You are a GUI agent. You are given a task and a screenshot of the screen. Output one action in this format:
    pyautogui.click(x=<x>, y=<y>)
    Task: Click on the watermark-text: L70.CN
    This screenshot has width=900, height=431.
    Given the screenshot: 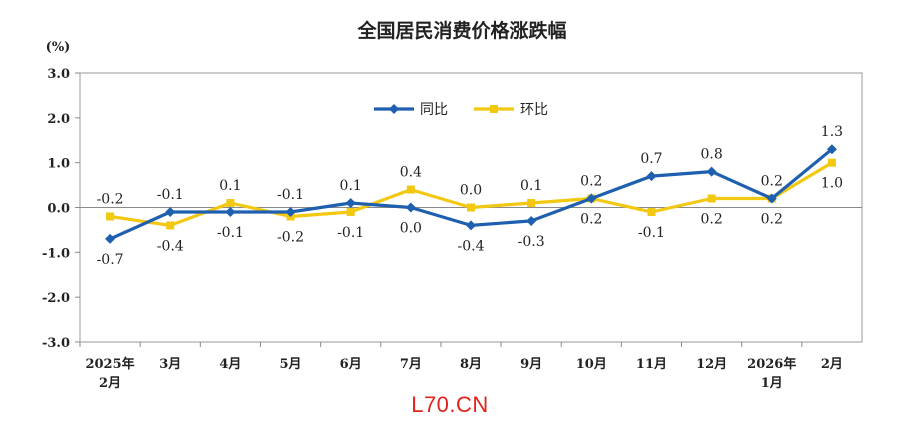 What is the action you would take?
    pyautogui.click(x=450, y=404)
    